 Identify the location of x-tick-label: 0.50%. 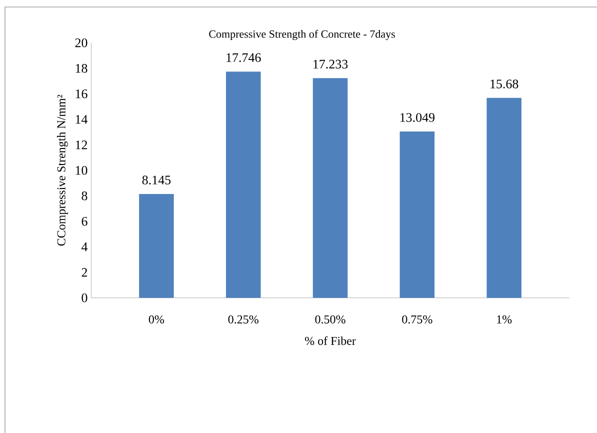
(330, 319).